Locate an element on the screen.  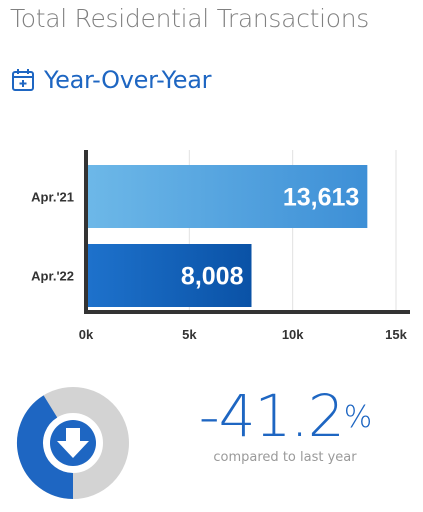
change-percentage: -41.2% is located at coordinates (285, 416).